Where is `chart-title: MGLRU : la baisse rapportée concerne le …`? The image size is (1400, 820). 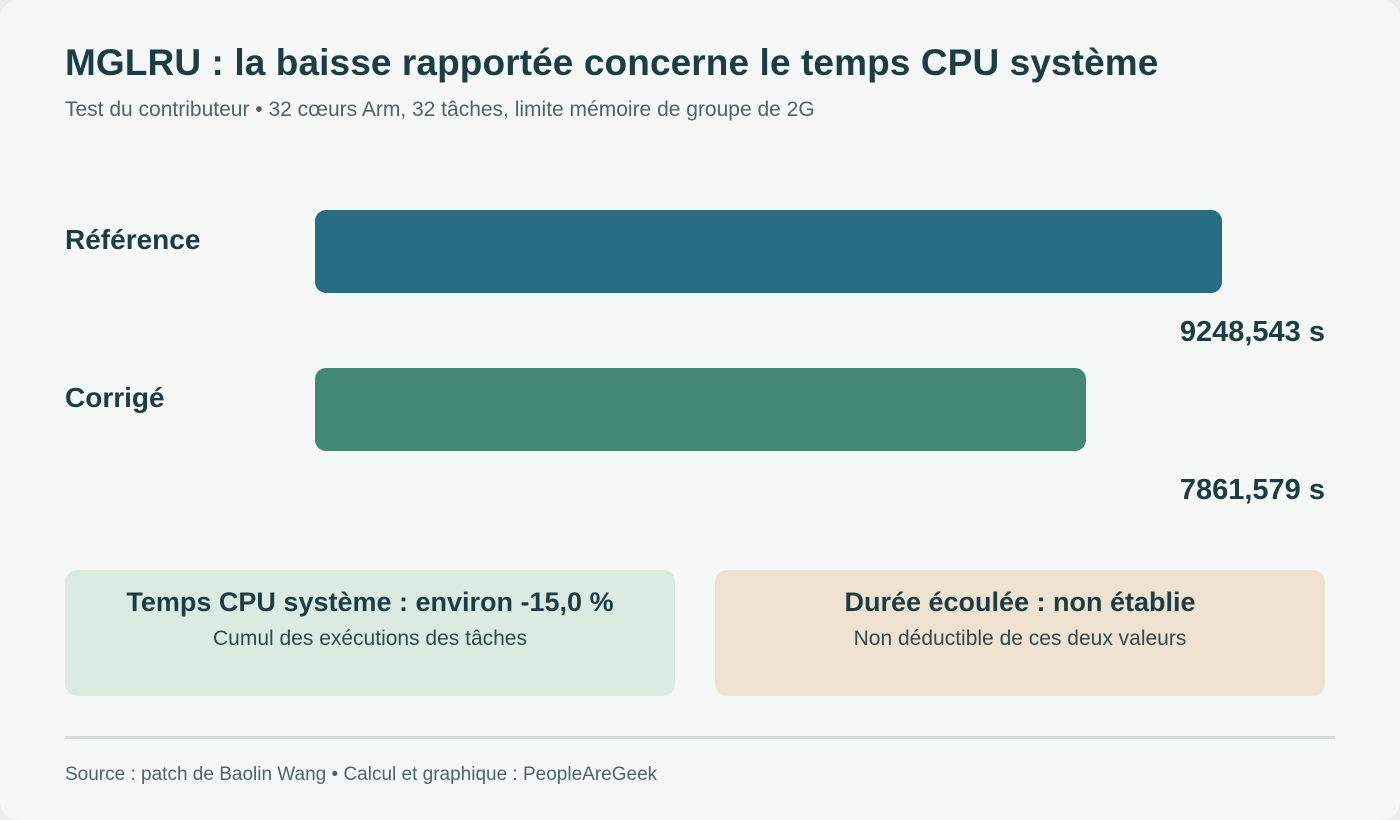
chart-title: MGLRU : la baisse rapportée concerne le … is located at coordinates (612, 62).